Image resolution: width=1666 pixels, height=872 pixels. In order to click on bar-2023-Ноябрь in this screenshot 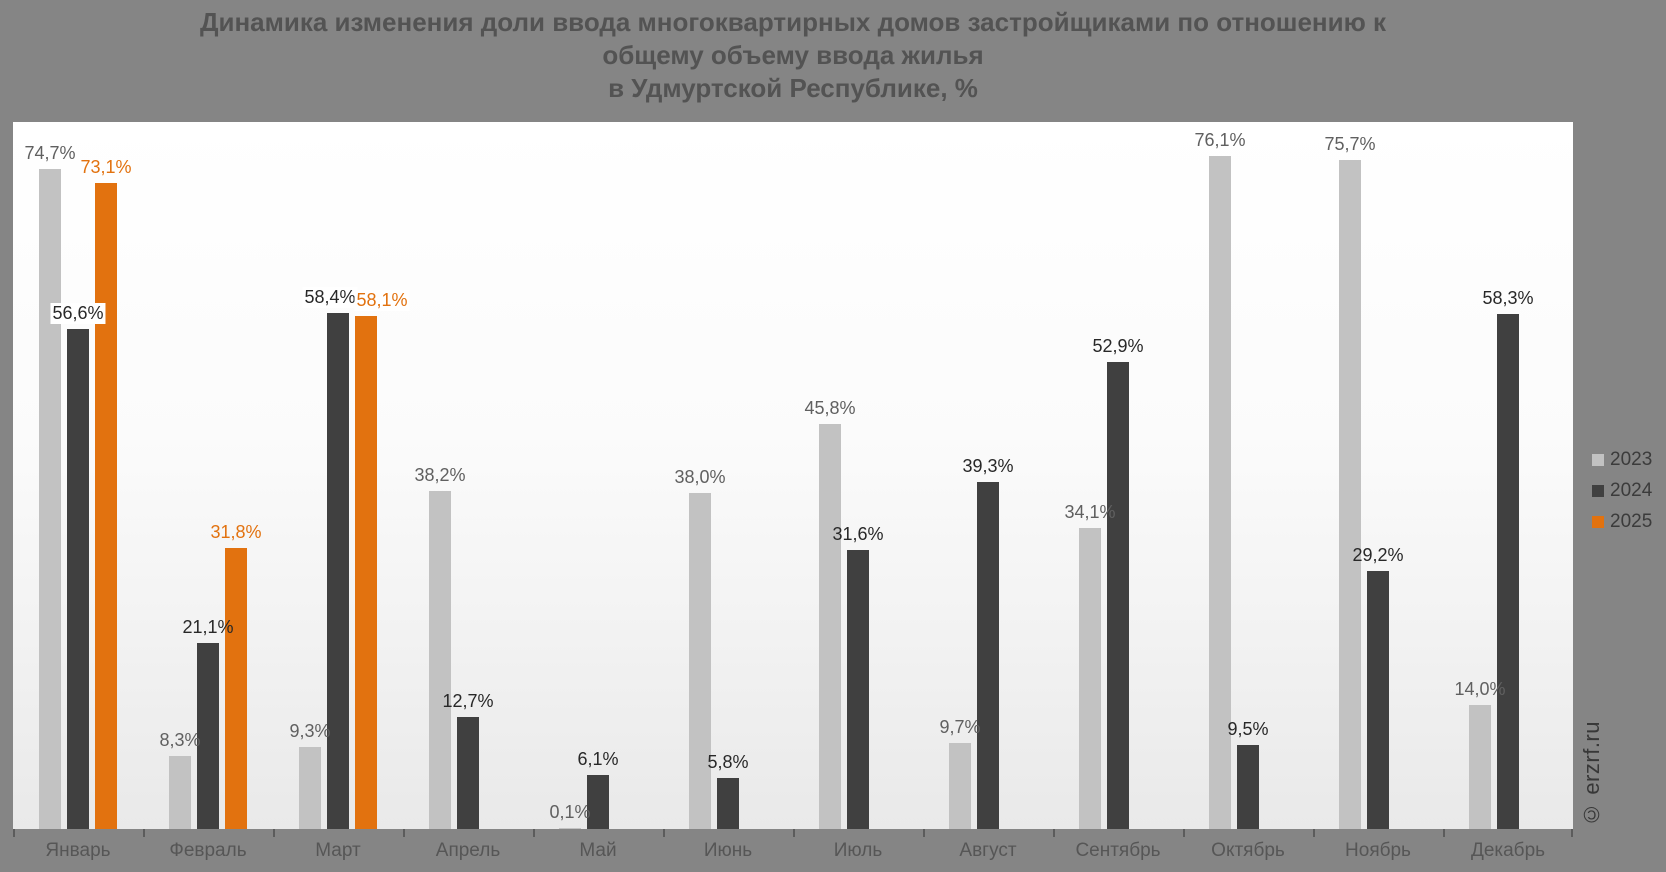, I will do `click(1350, 494)`.